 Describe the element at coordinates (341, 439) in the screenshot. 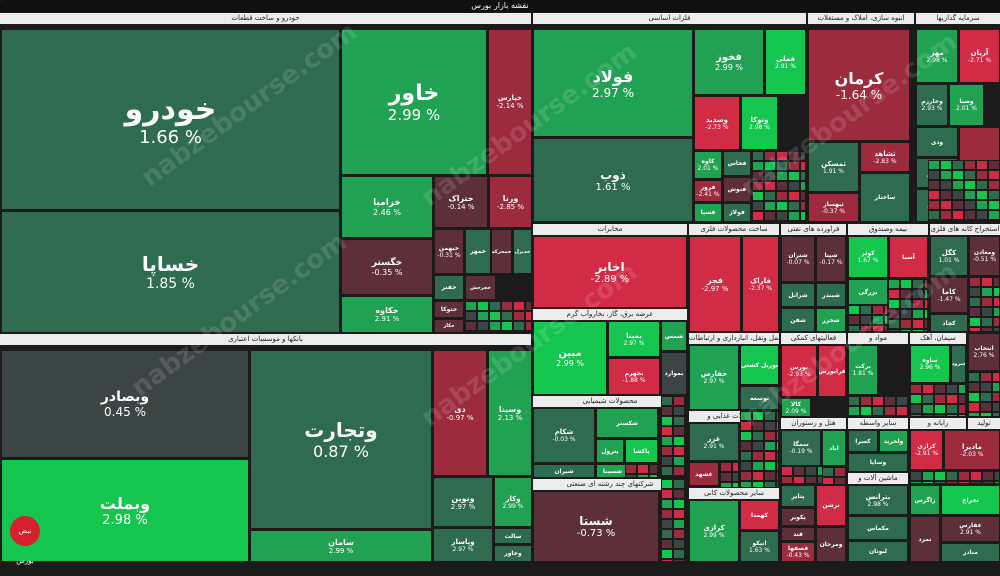

I see `stock-tile-vtejarat: وتجارت 0.87 %` at that location.